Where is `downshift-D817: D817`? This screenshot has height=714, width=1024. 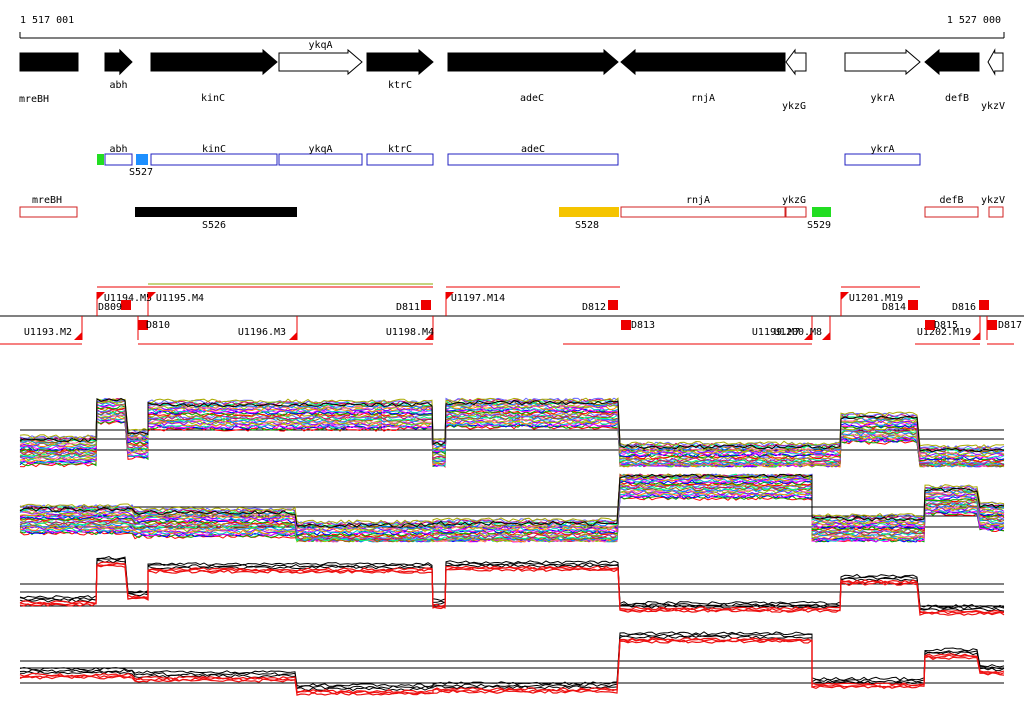
downshift-D817: D817 is located at coordinates (1004, 325).